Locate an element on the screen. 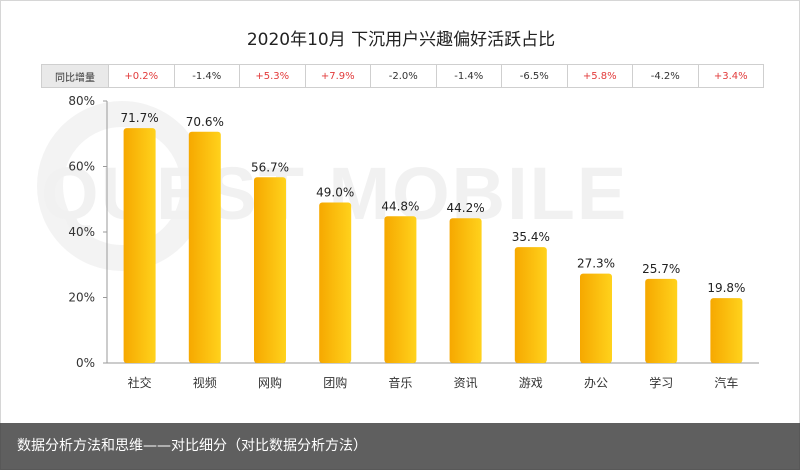 The image size is (800, 470). bar-value-label: 49.0% is located at coordinates (335, 193).